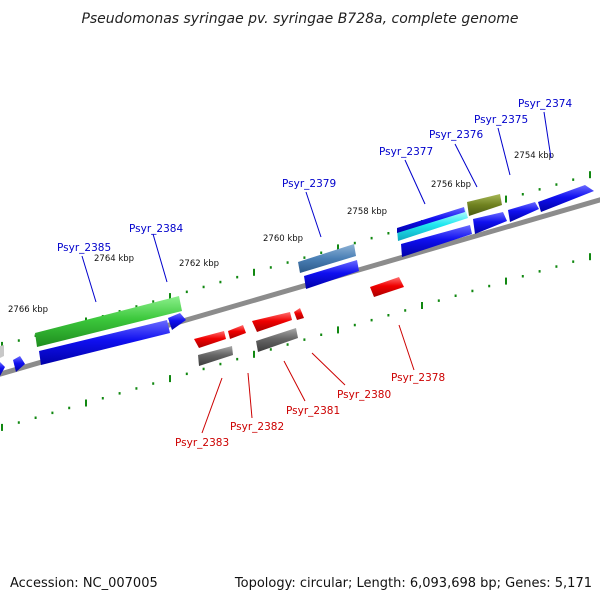 The width and height of the screenshot is (600, 600). What do you see at coordinates (257, 427) in the screenshot?
I see `gene-label: Psyr_2382` at bounding box center [257, 427].